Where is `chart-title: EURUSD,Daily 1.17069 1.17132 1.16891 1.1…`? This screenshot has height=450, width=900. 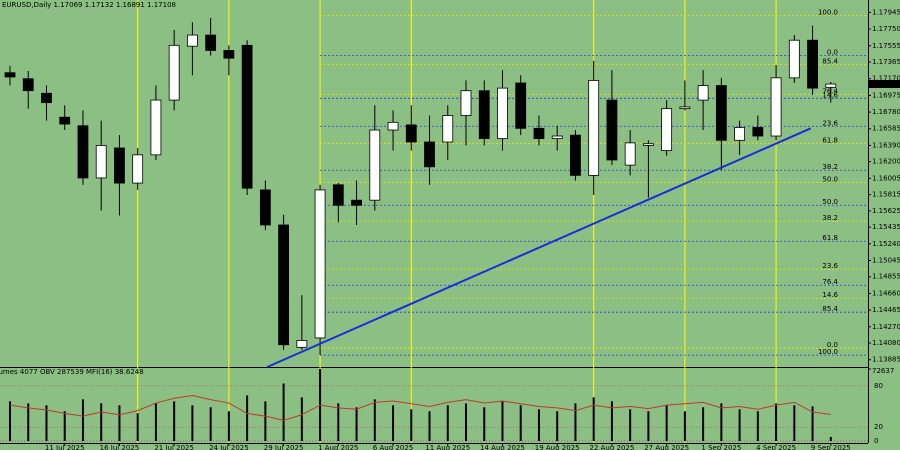 chart-title: EURUSD,Daily 1.17069 1.17132 1.16891 1.1… is located at coordinates (89, 5).